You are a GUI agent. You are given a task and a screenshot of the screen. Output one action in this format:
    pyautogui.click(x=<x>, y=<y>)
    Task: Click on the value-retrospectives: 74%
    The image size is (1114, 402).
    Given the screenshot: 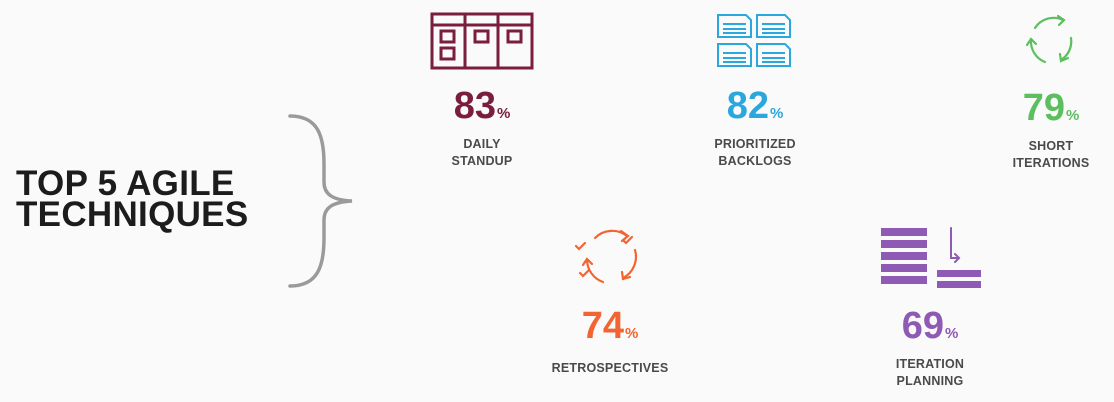 What is the action you would take?
    pyautogui.click(x=610, y=330)
    